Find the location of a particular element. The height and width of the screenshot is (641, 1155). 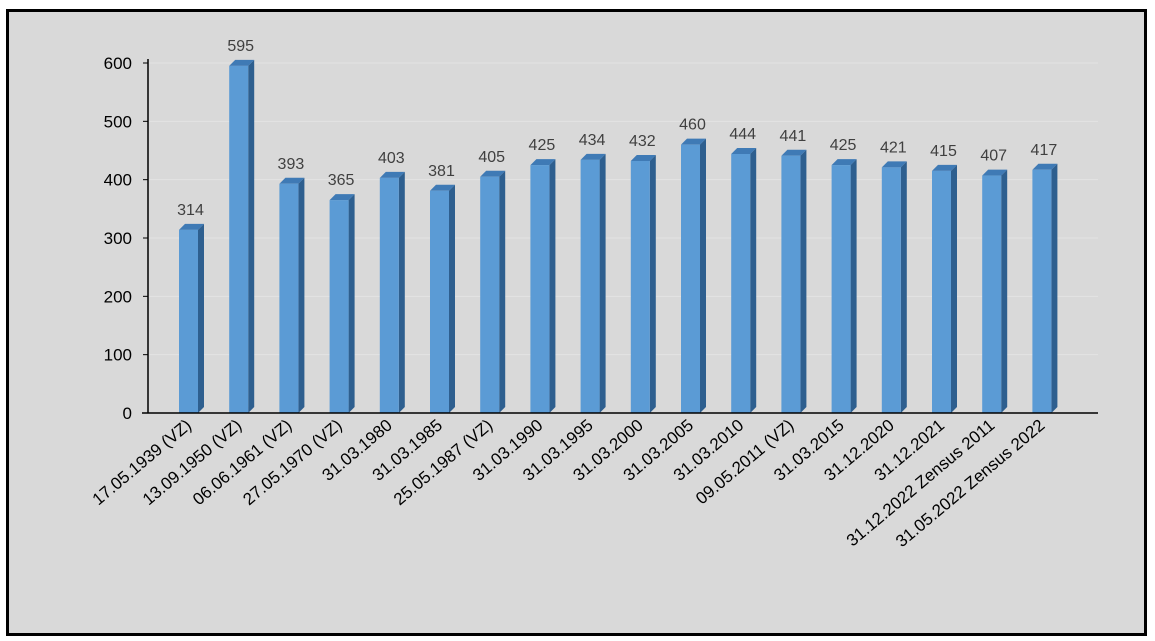

data-label: 432 is located at coordinates (642, 141).